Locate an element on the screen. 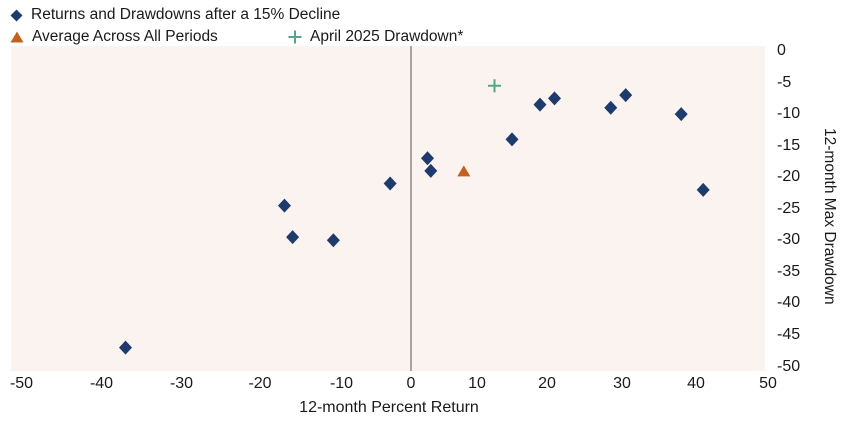 This screenshot has width=848, height=423. plus-marker-icon is located at coordinates (295, 37).